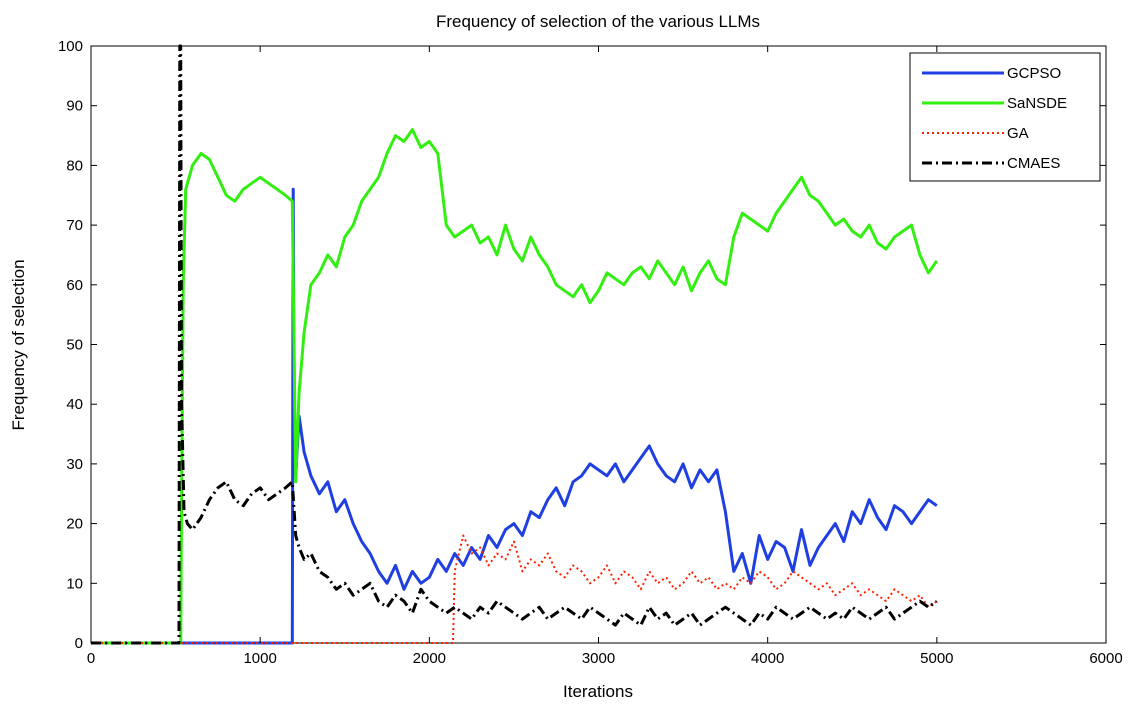 The height and width of the screenshot is (707, 1142). I want to click on y-axis-label: Frequency of selection, so click(18, 344).